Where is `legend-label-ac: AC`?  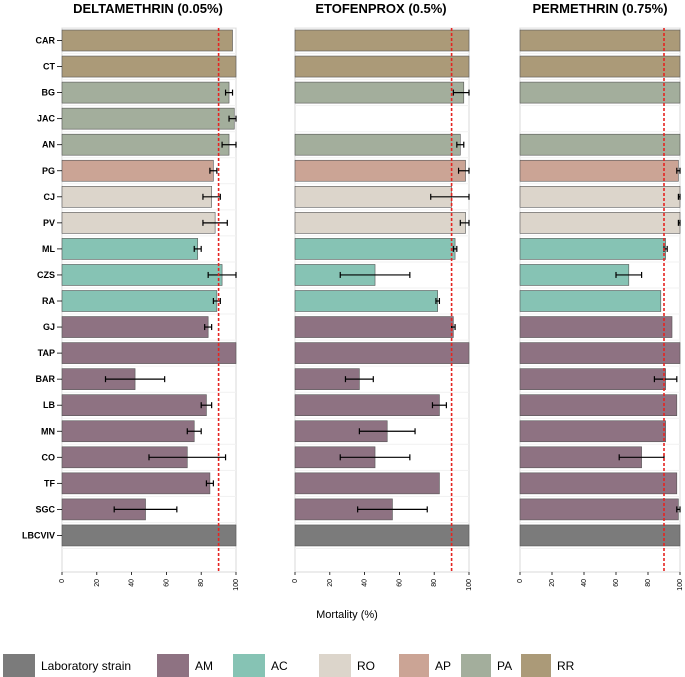
legend-label-ac: AC is located at coordinates (279, 666).